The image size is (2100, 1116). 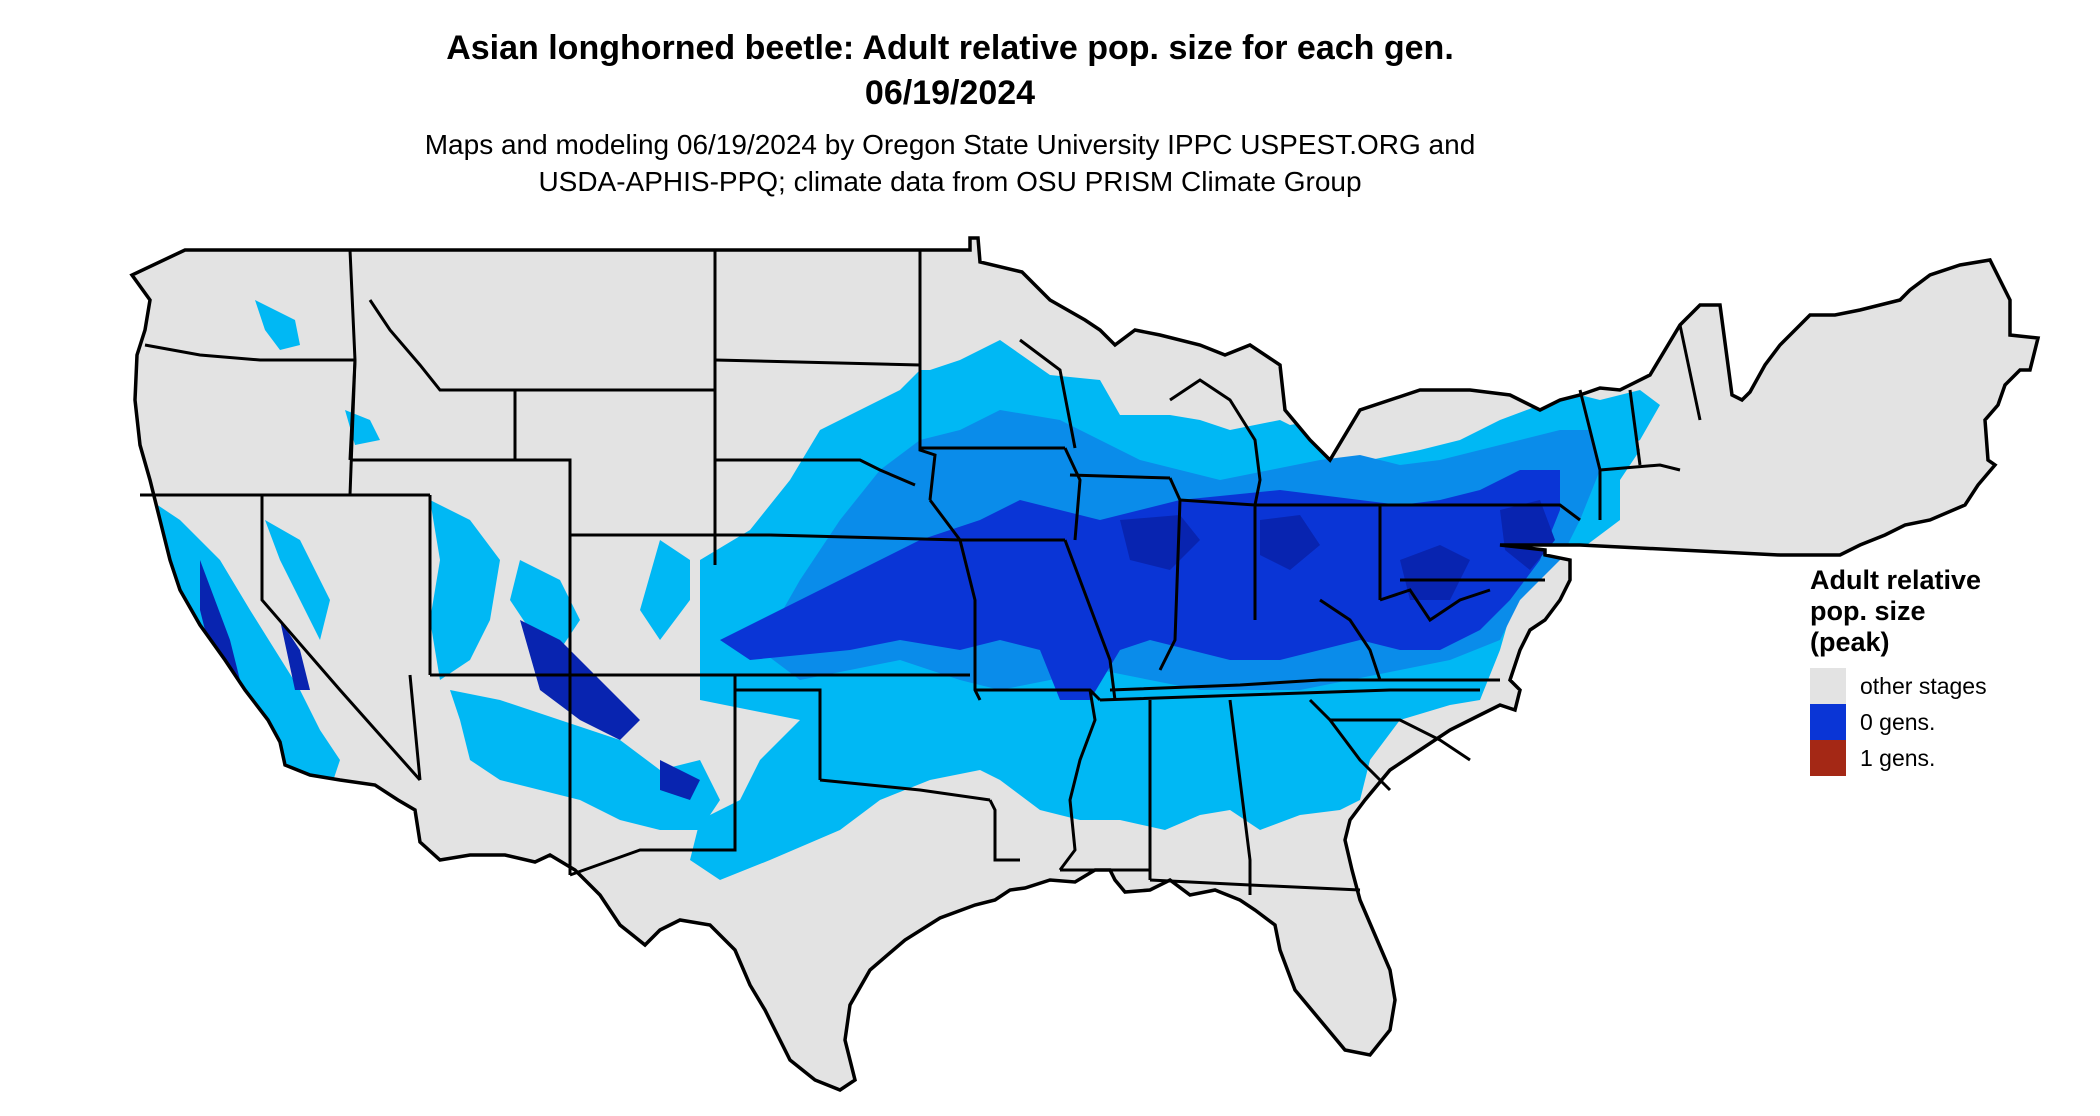 I want to click on legend-swatch-0-gens, so click(x=1828, y=722).